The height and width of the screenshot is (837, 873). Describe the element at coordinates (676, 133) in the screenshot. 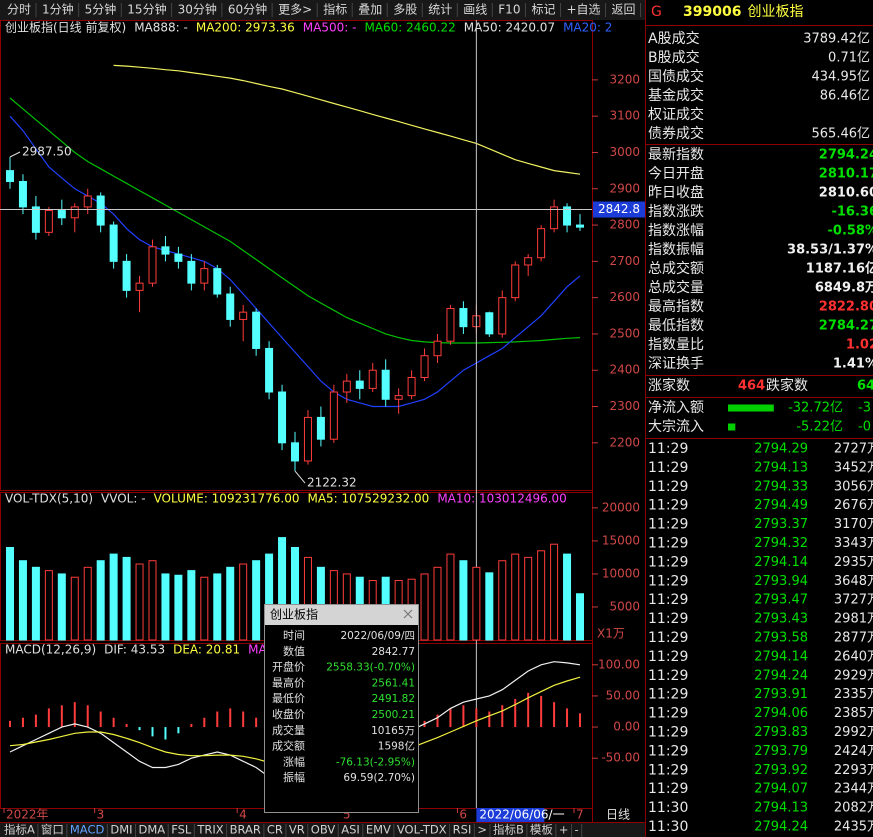

I see `turnover-label: 债券成交` at that location.